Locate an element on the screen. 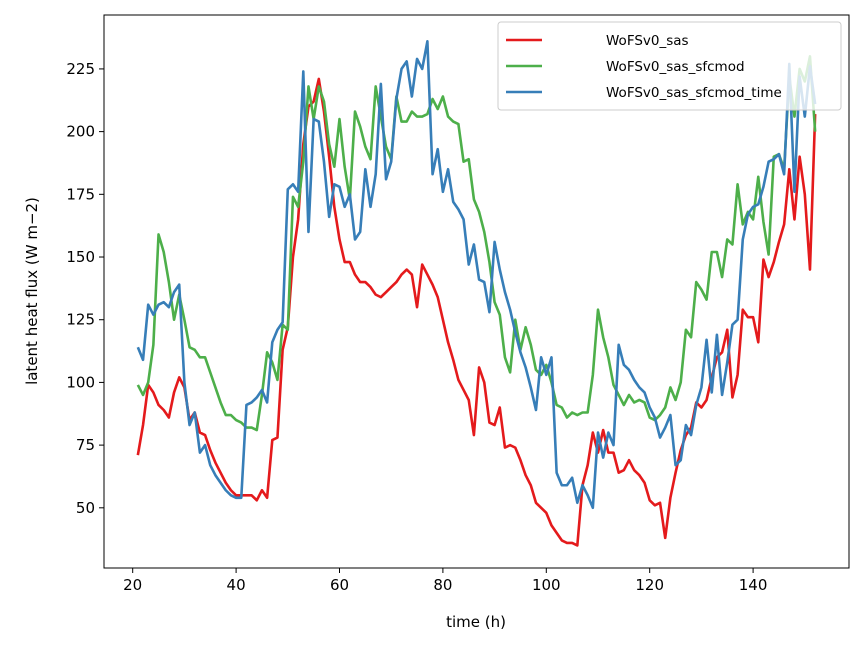 The height and width of the screenshot is (647, 863). legend-label: WoFSv0_sas is located at coordinates (647, 41).